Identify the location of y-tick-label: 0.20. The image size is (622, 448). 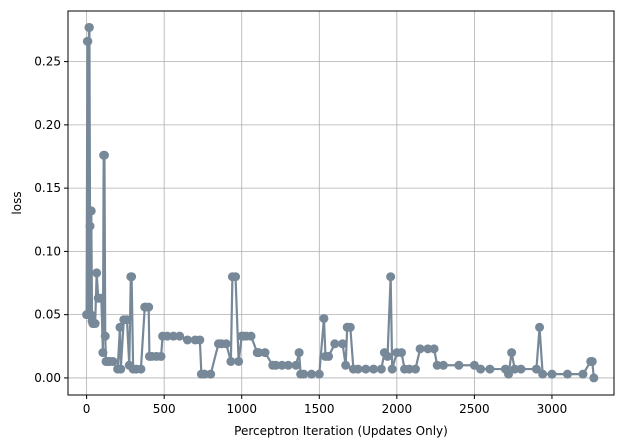
(47, 125).